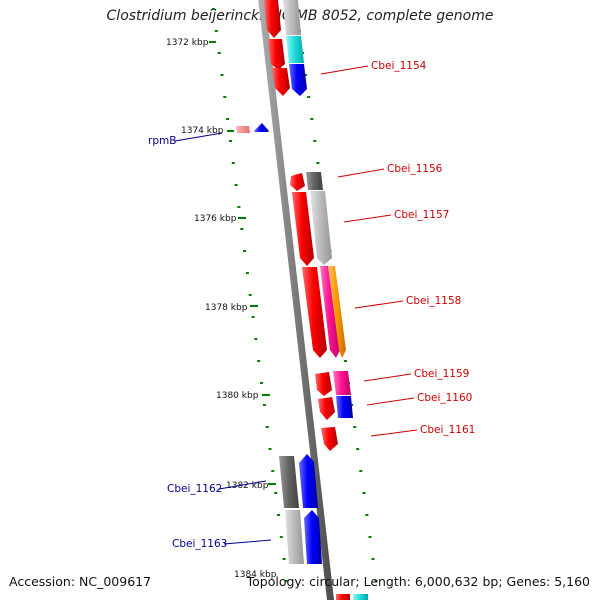 The height and width of the screenshot is (600, 600). What do you see at coordinates (199, 544) in the screenshot?
I see `label-cbei-1163: Cbei_1163` at bounding box center [199, 544].